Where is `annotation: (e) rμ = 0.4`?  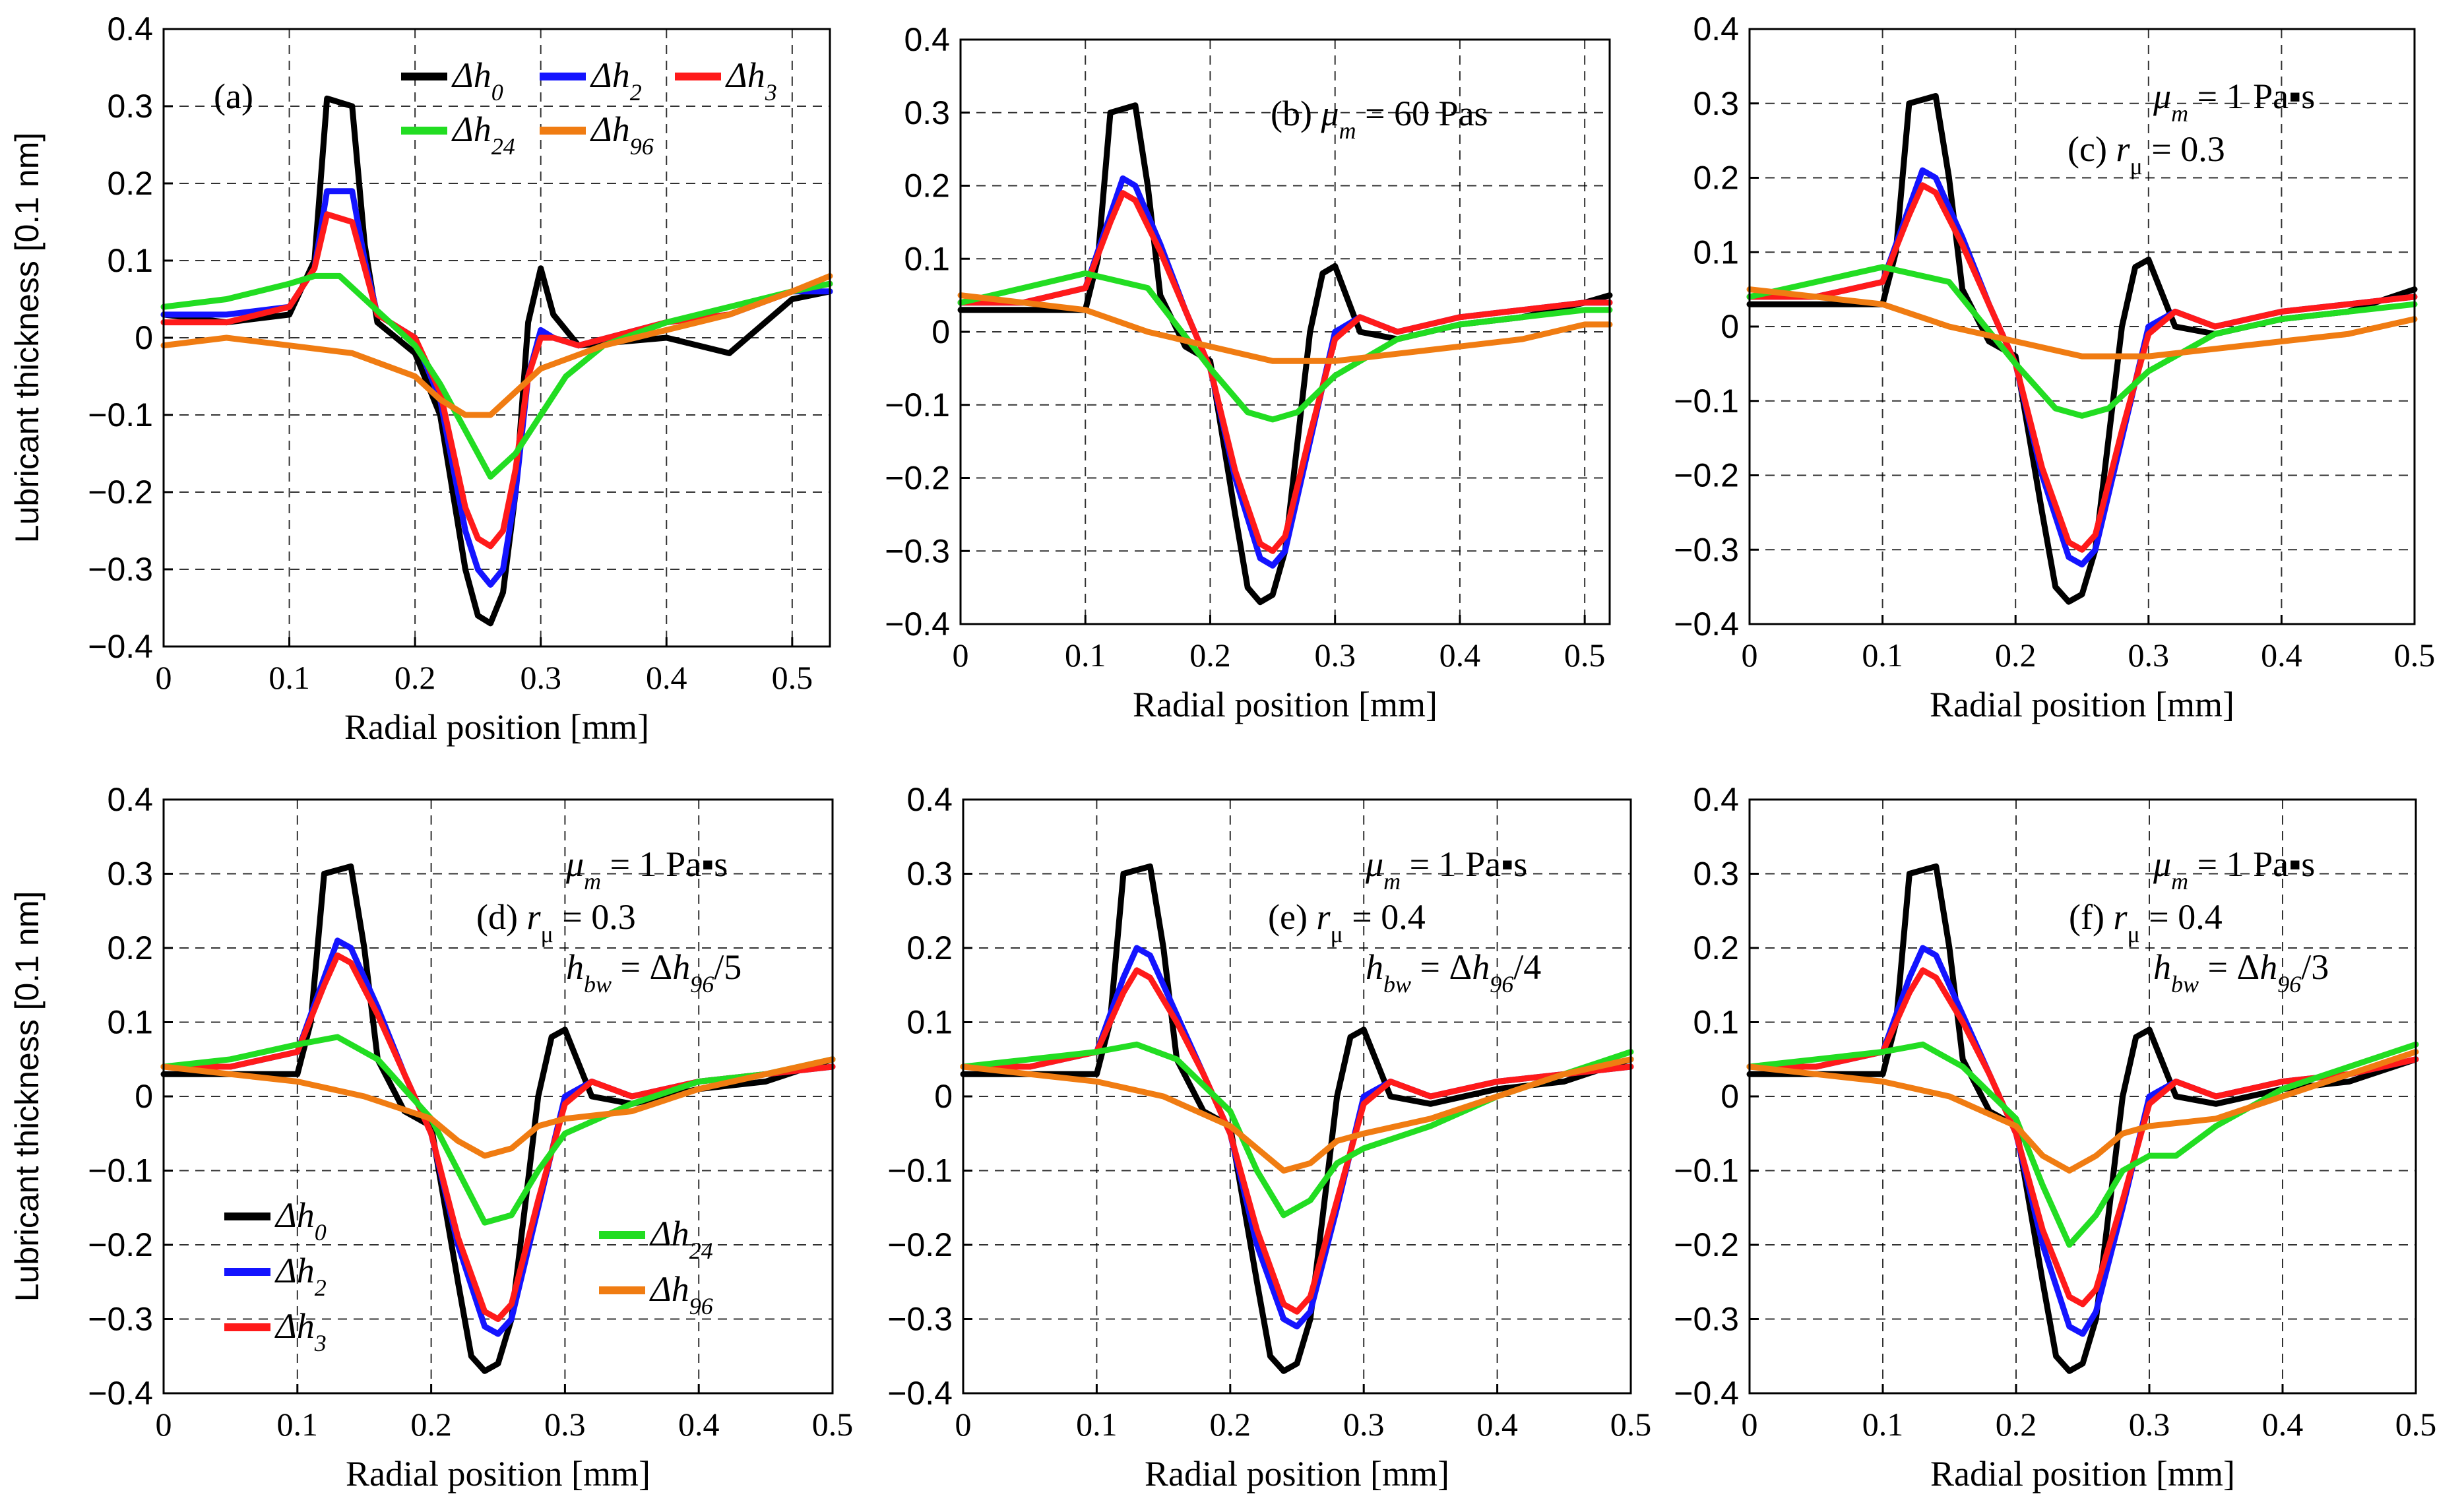
annotation: (e) rμ = 0.4 is located at coordinates (1347, 922).